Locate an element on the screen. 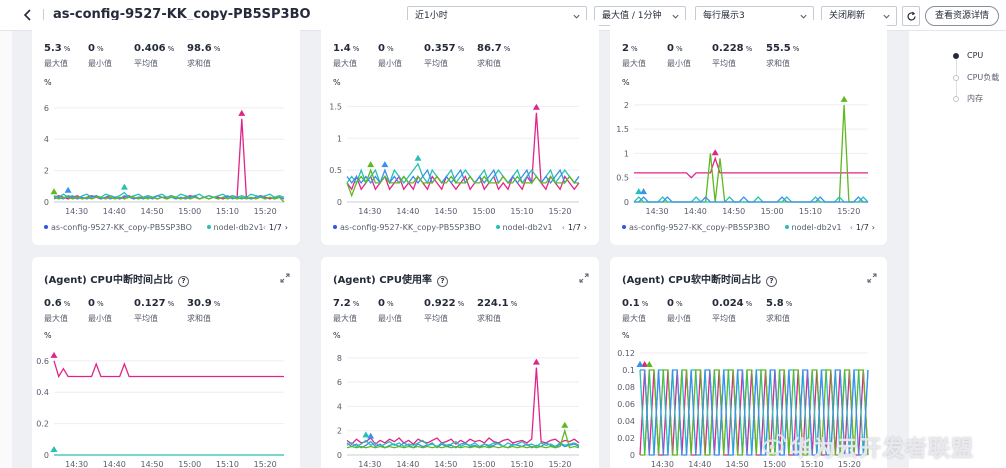 This screenshot has height=468, width=1006. line-chart: 0 0.2 0.4 0.6 14:30 14:40 14:50 15:00 15:10 15:20 is located at coordinates (166, 405).